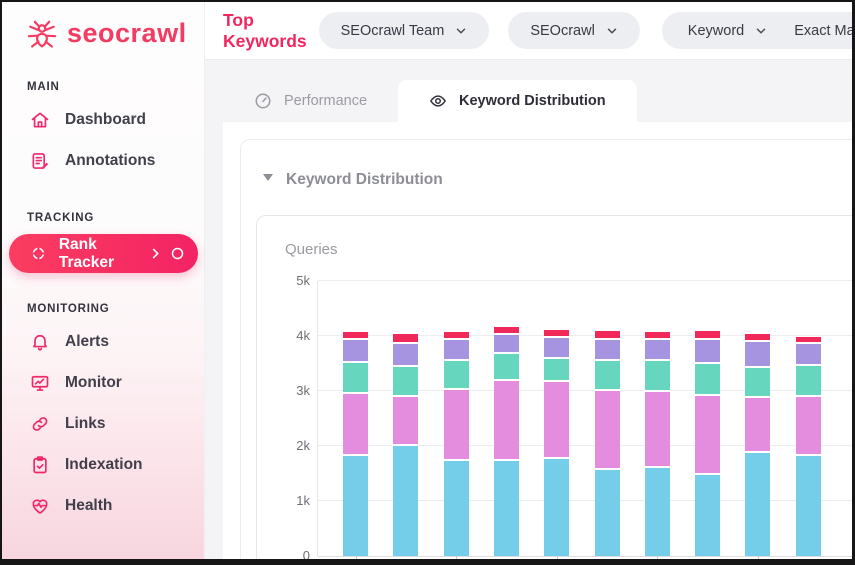  I want to click on annotation-icon, so click(40, 160).